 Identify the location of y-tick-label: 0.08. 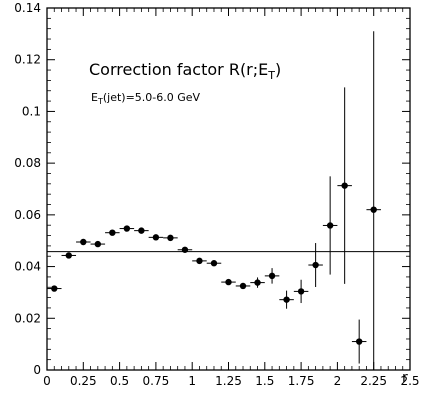
(27, 163).